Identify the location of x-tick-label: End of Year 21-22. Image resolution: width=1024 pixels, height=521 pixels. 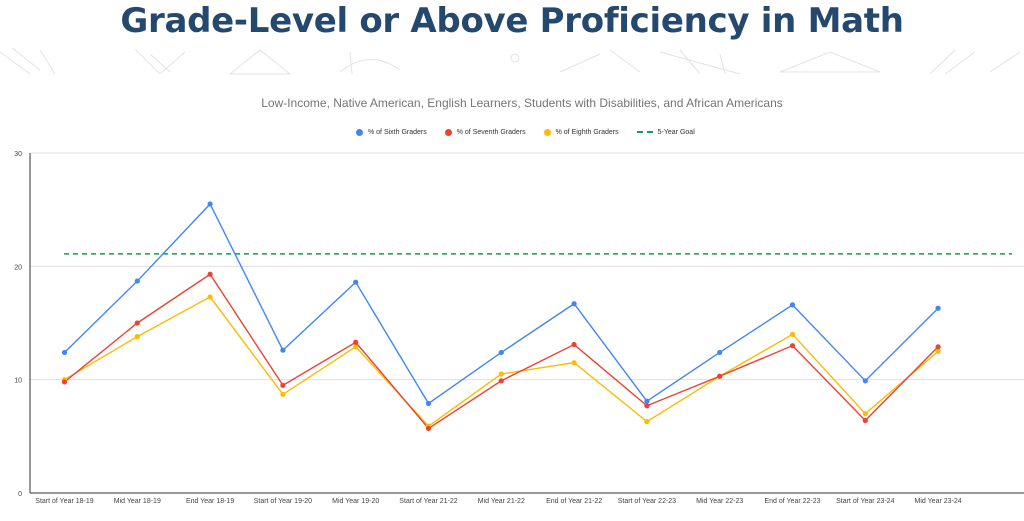
(574, 501).